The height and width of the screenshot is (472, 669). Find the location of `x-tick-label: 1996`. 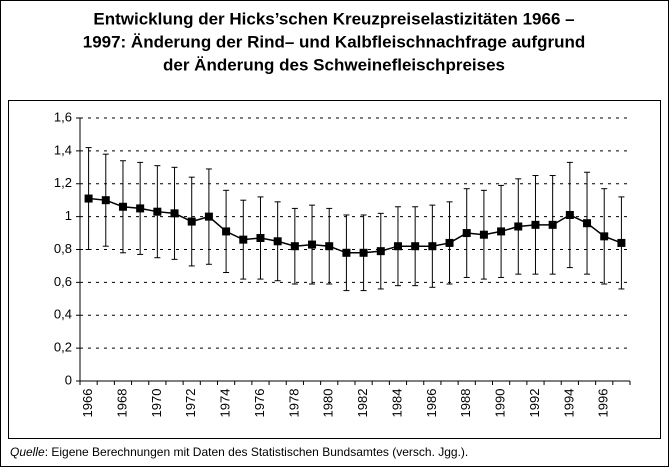

x-tick-label: 1996 is located at coordinates (603, 403).